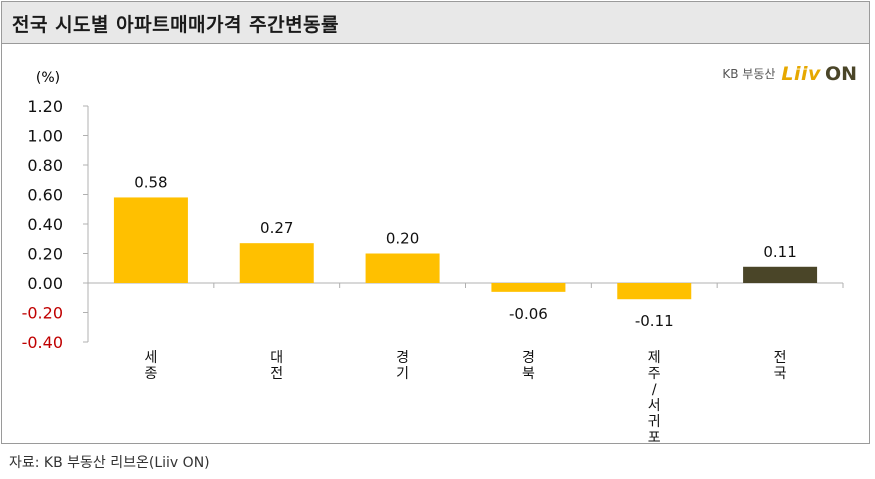 The height and width of the screenshot is (479, 875). I want to click on data-label-1: 0.27, so click(276, 228).